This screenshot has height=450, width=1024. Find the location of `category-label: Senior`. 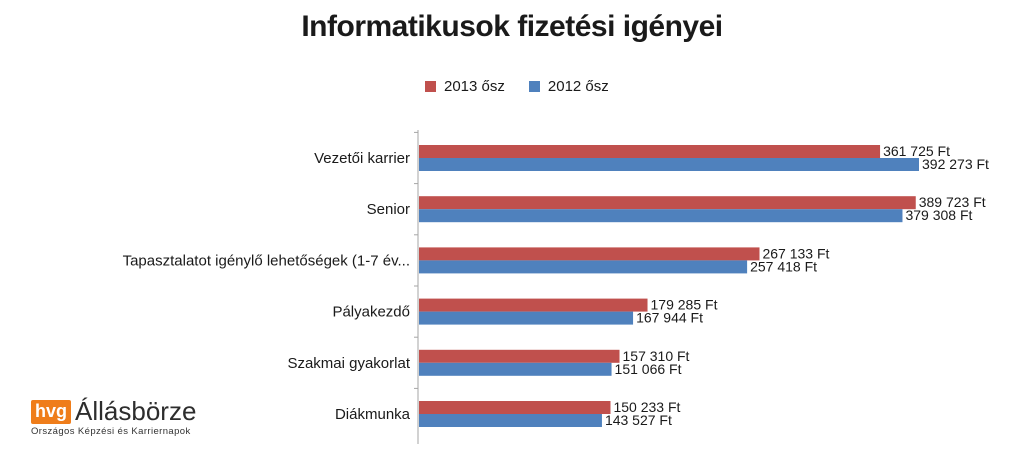

category-label: Senior is located at coordinates (388, 209).